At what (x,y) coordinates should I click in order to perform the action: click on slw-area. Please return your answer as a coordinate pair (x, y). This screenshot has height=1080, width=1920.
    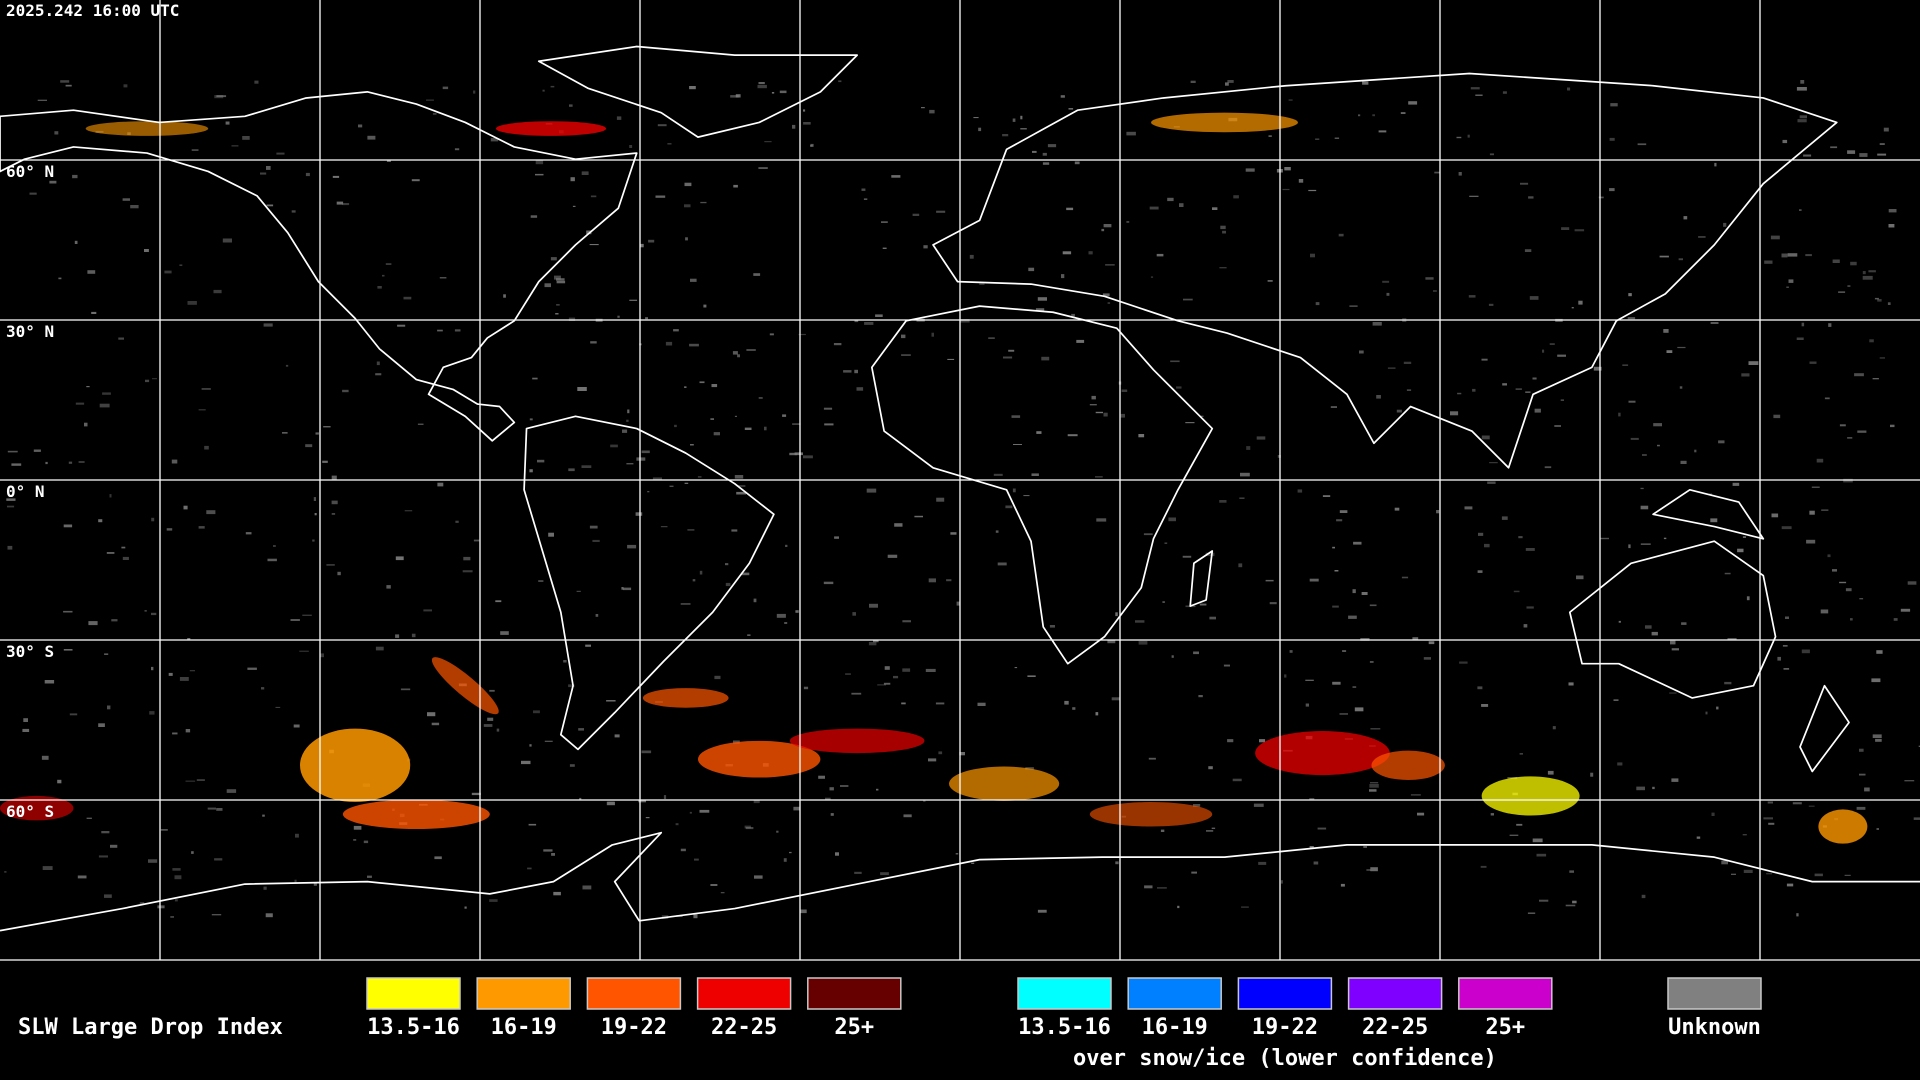
    Looking at the image, I should click on (37, 808).